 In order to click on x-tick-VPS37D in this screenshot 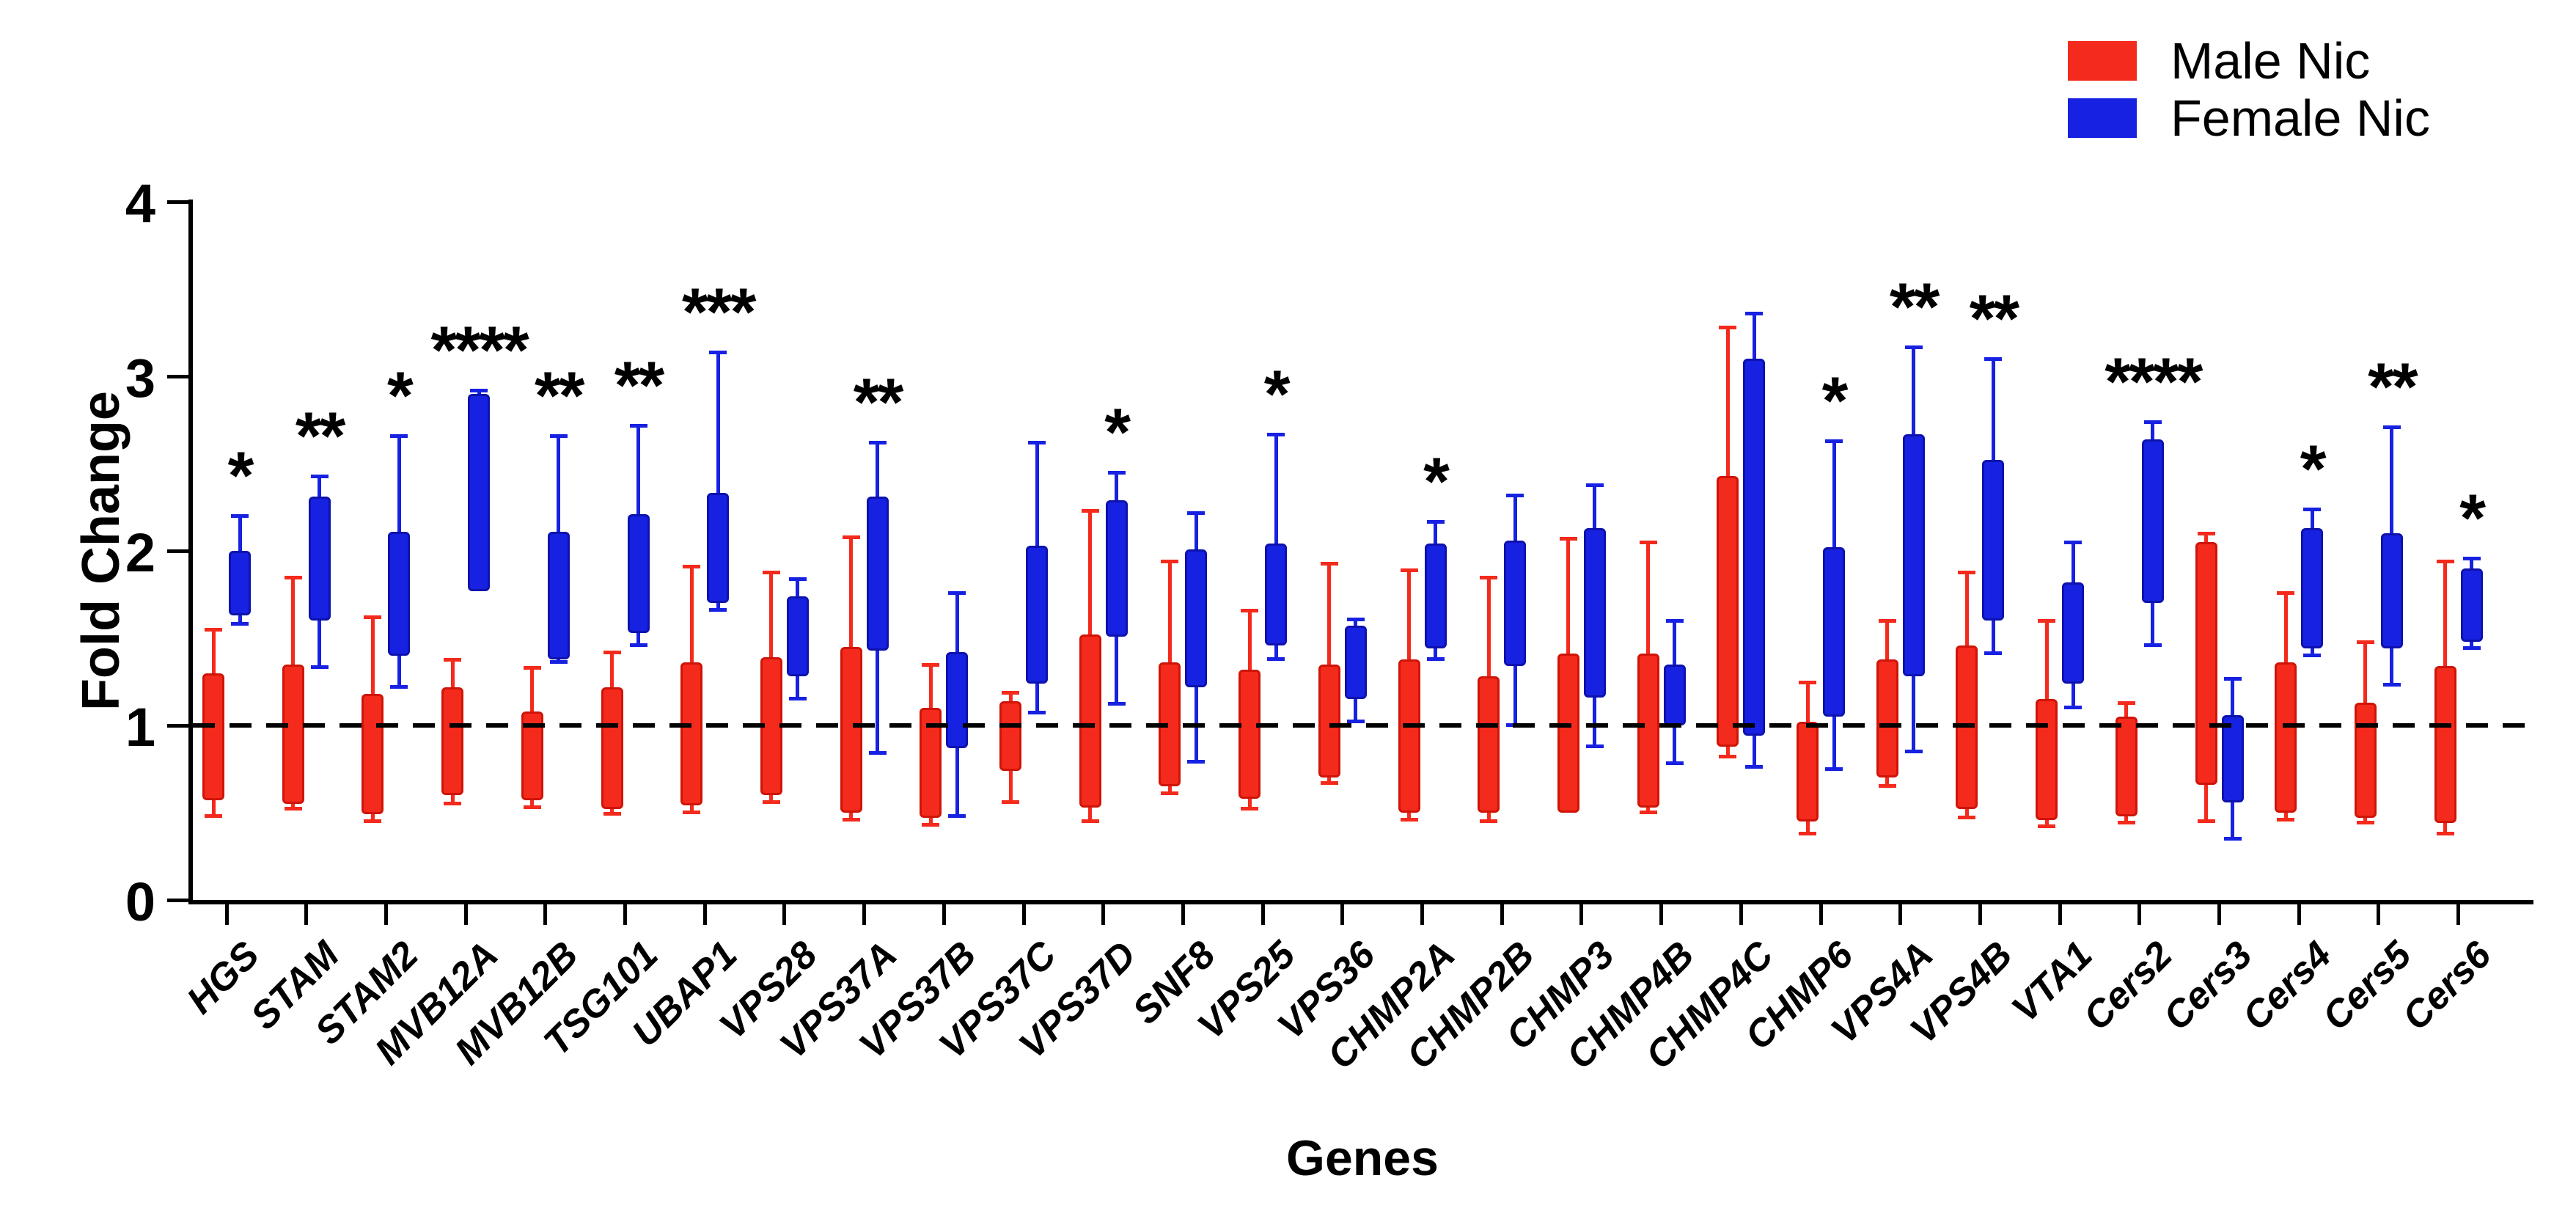, I will do `click(1104, 912)`.